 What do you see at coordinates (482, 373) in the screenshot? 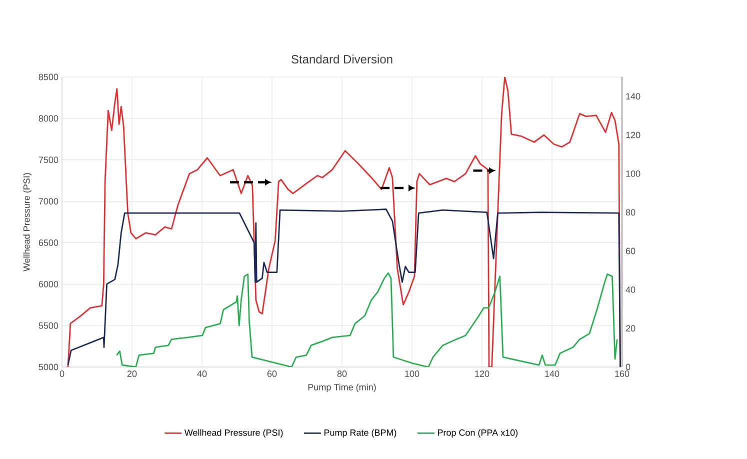
I see `x-tick-label: 120` at bounding box center [482, 373].